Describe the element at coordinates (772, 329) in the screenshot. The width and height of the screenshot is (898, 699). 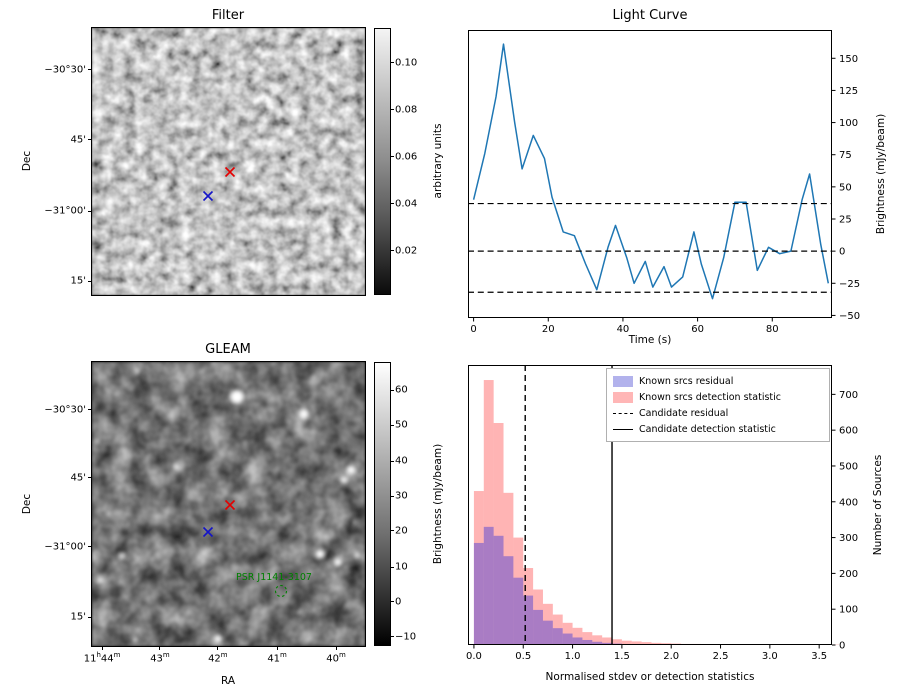
I see `x-tick-label: 80` at that location.